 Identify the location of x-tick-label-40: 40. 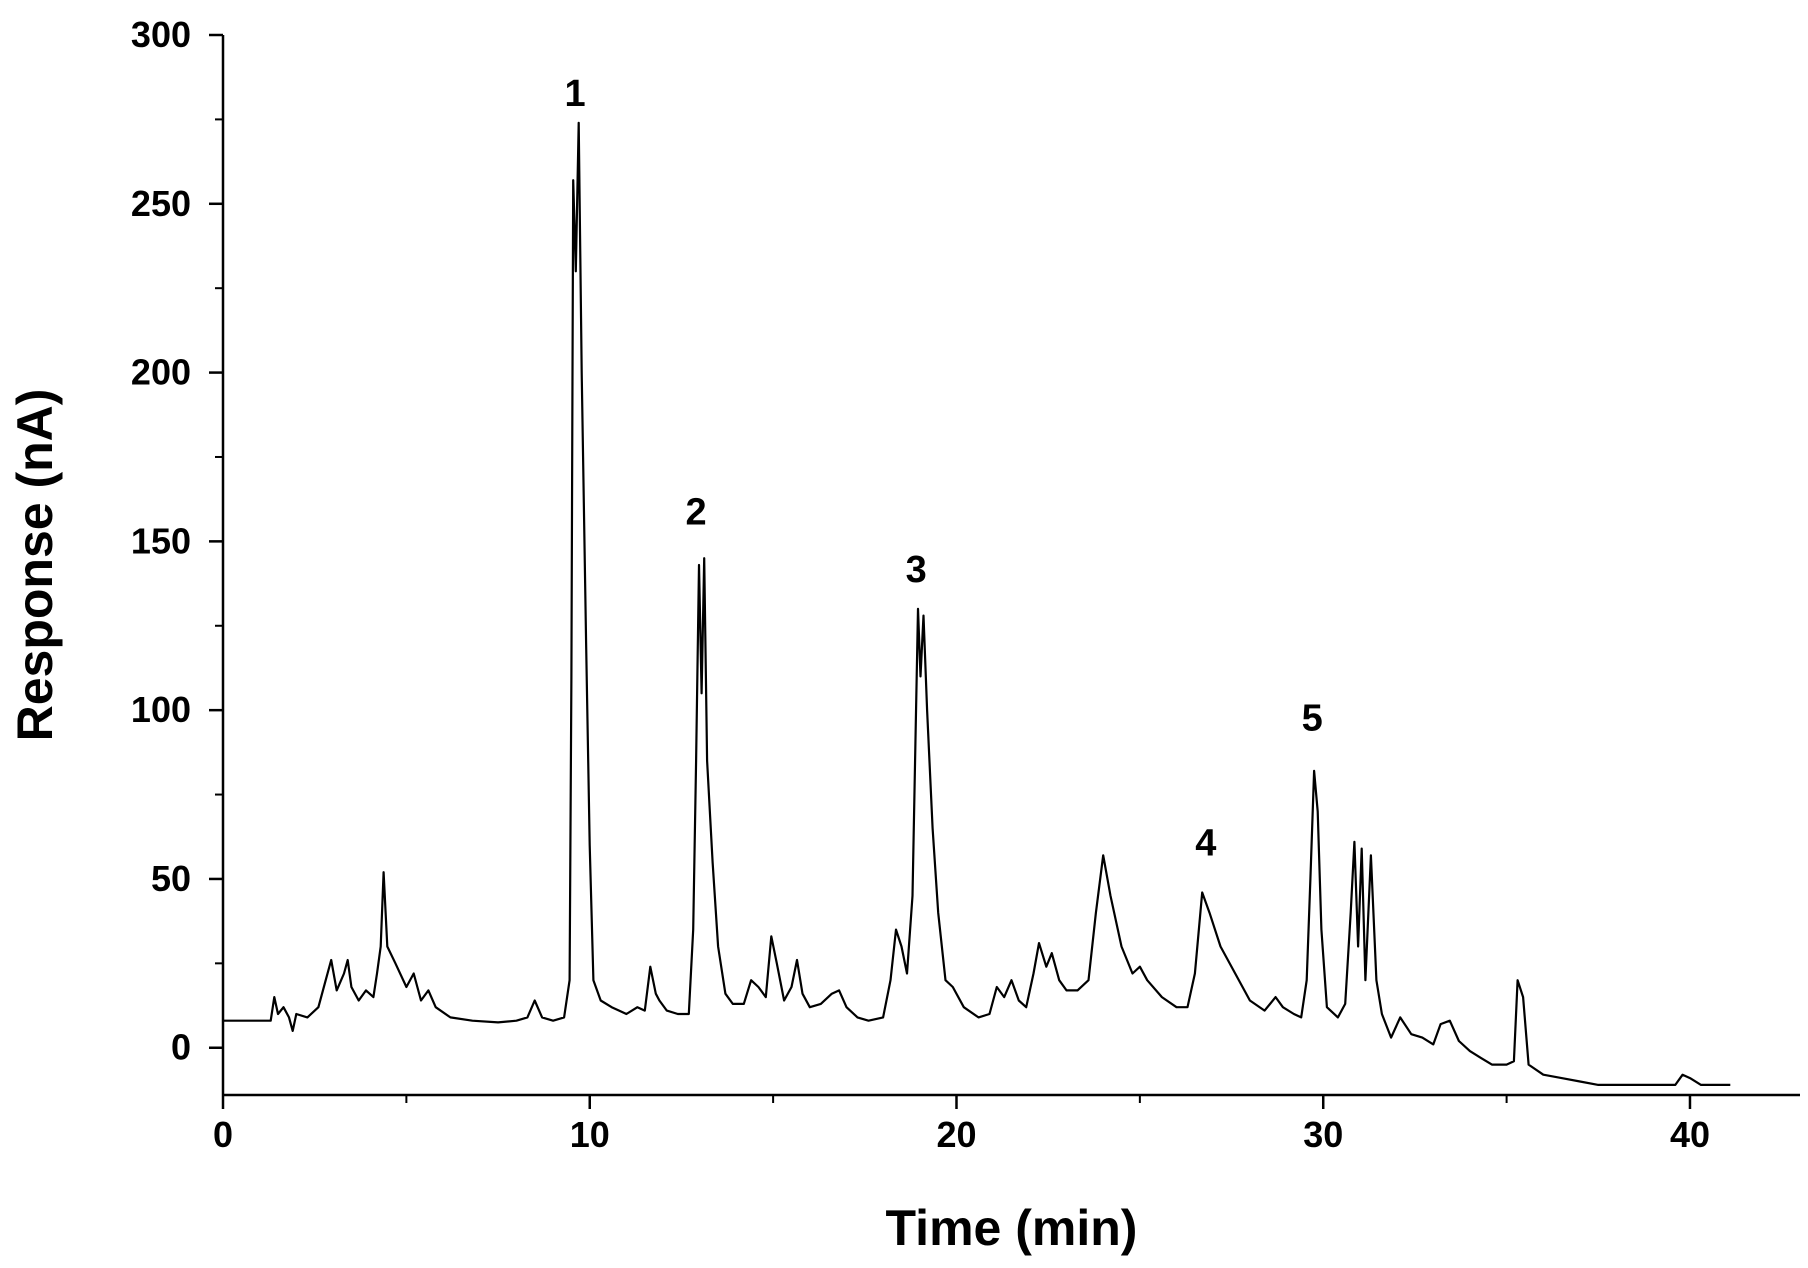
(1690, 1134).